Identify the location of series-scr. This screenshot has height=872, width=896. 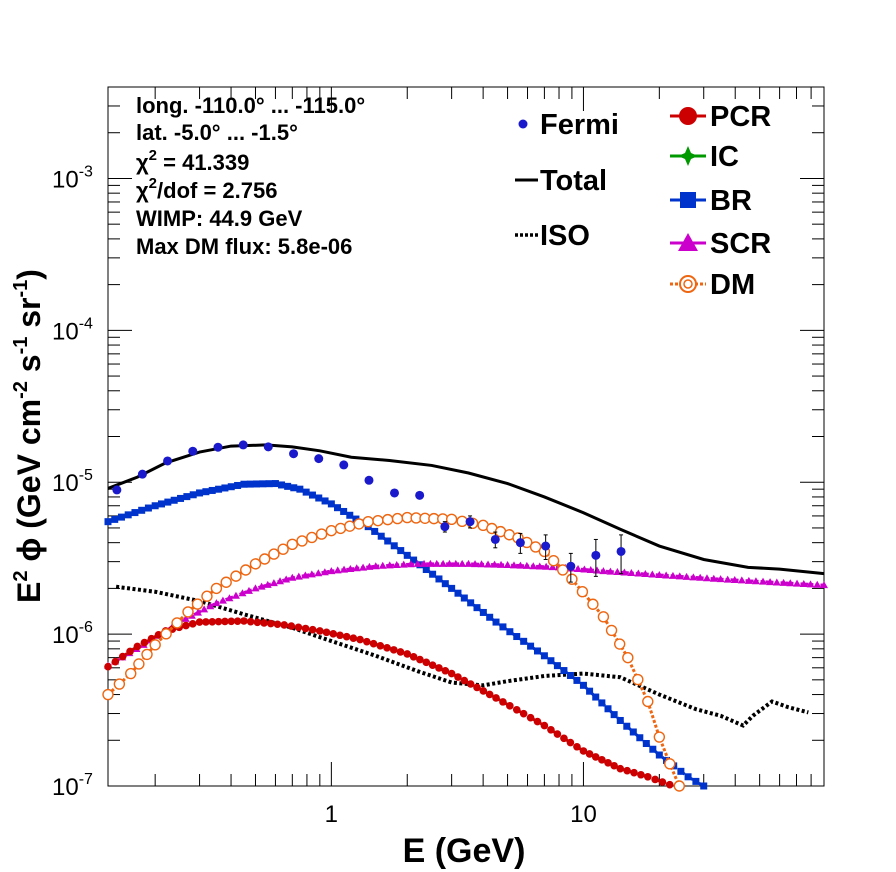
(466, 614).